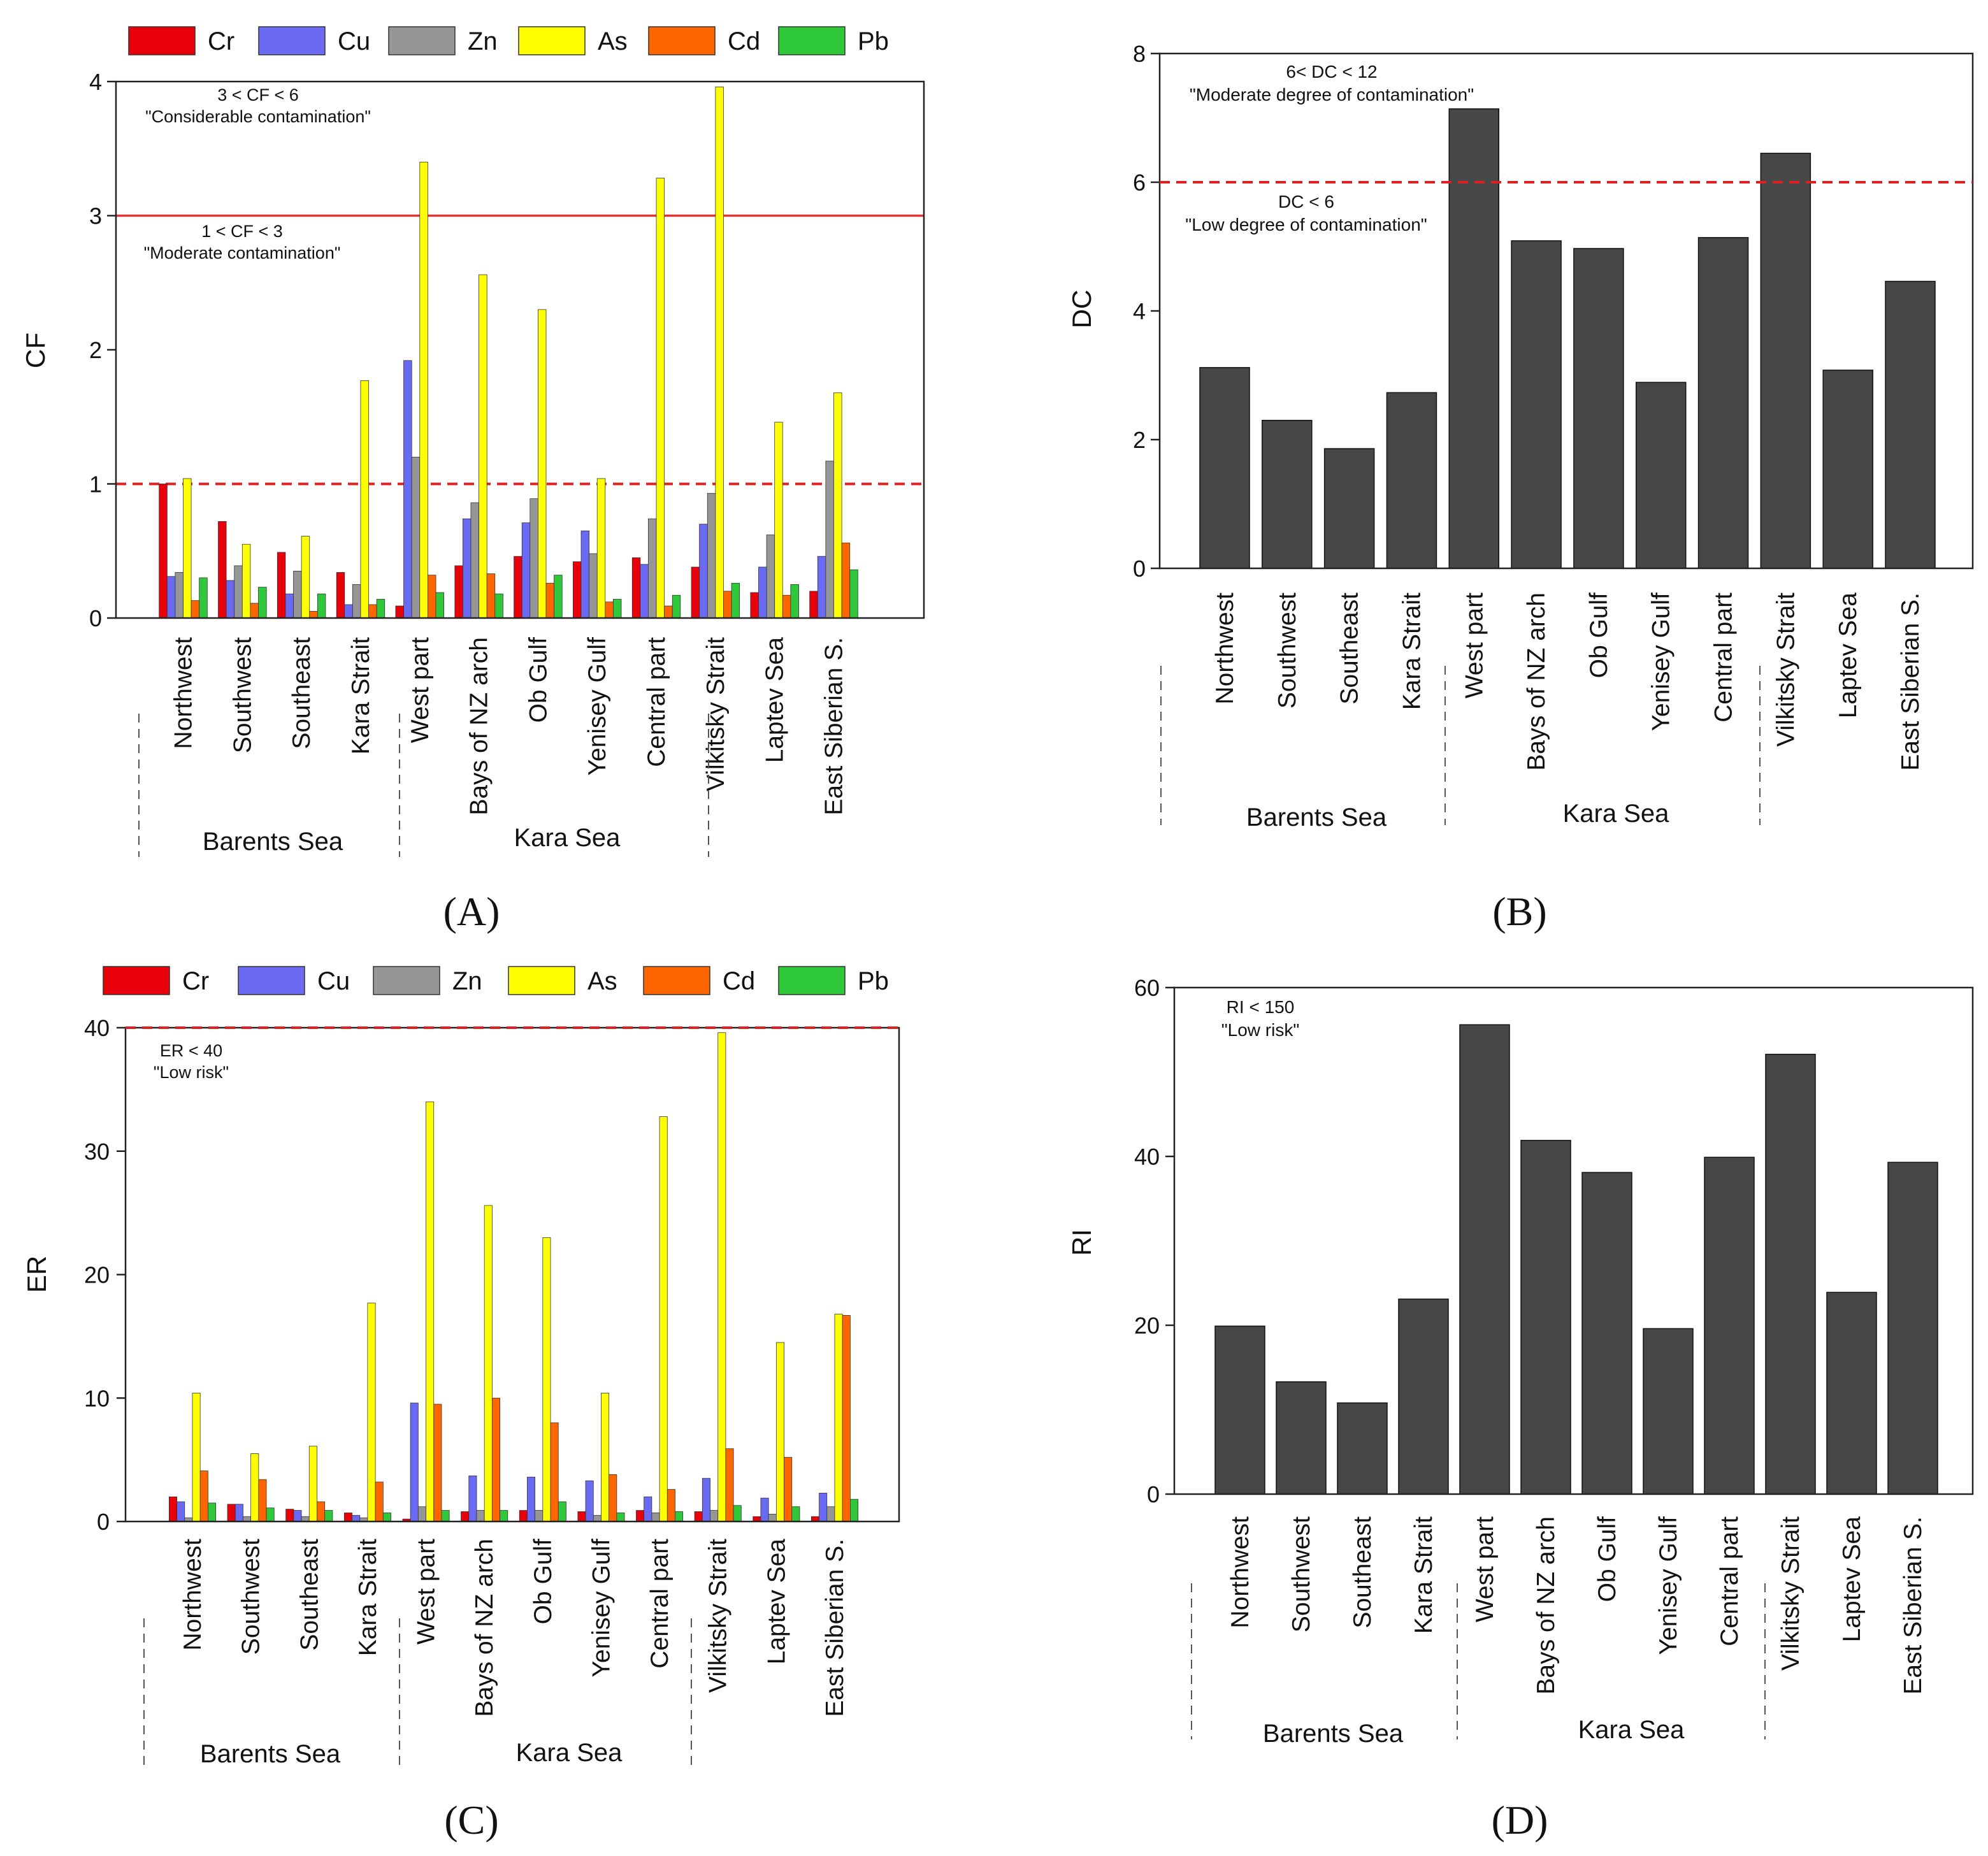  I want to click on panel-c-bar-as-southwest, so click(254, 1488).